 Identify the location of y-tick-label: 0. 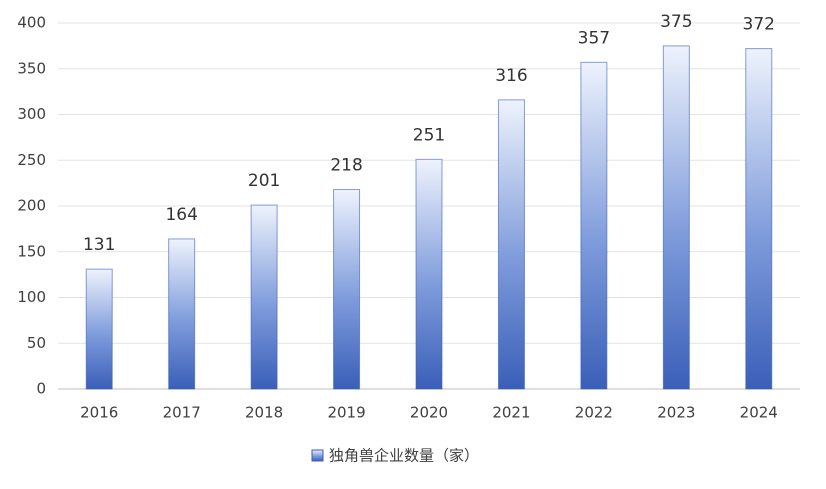
(41, 389).